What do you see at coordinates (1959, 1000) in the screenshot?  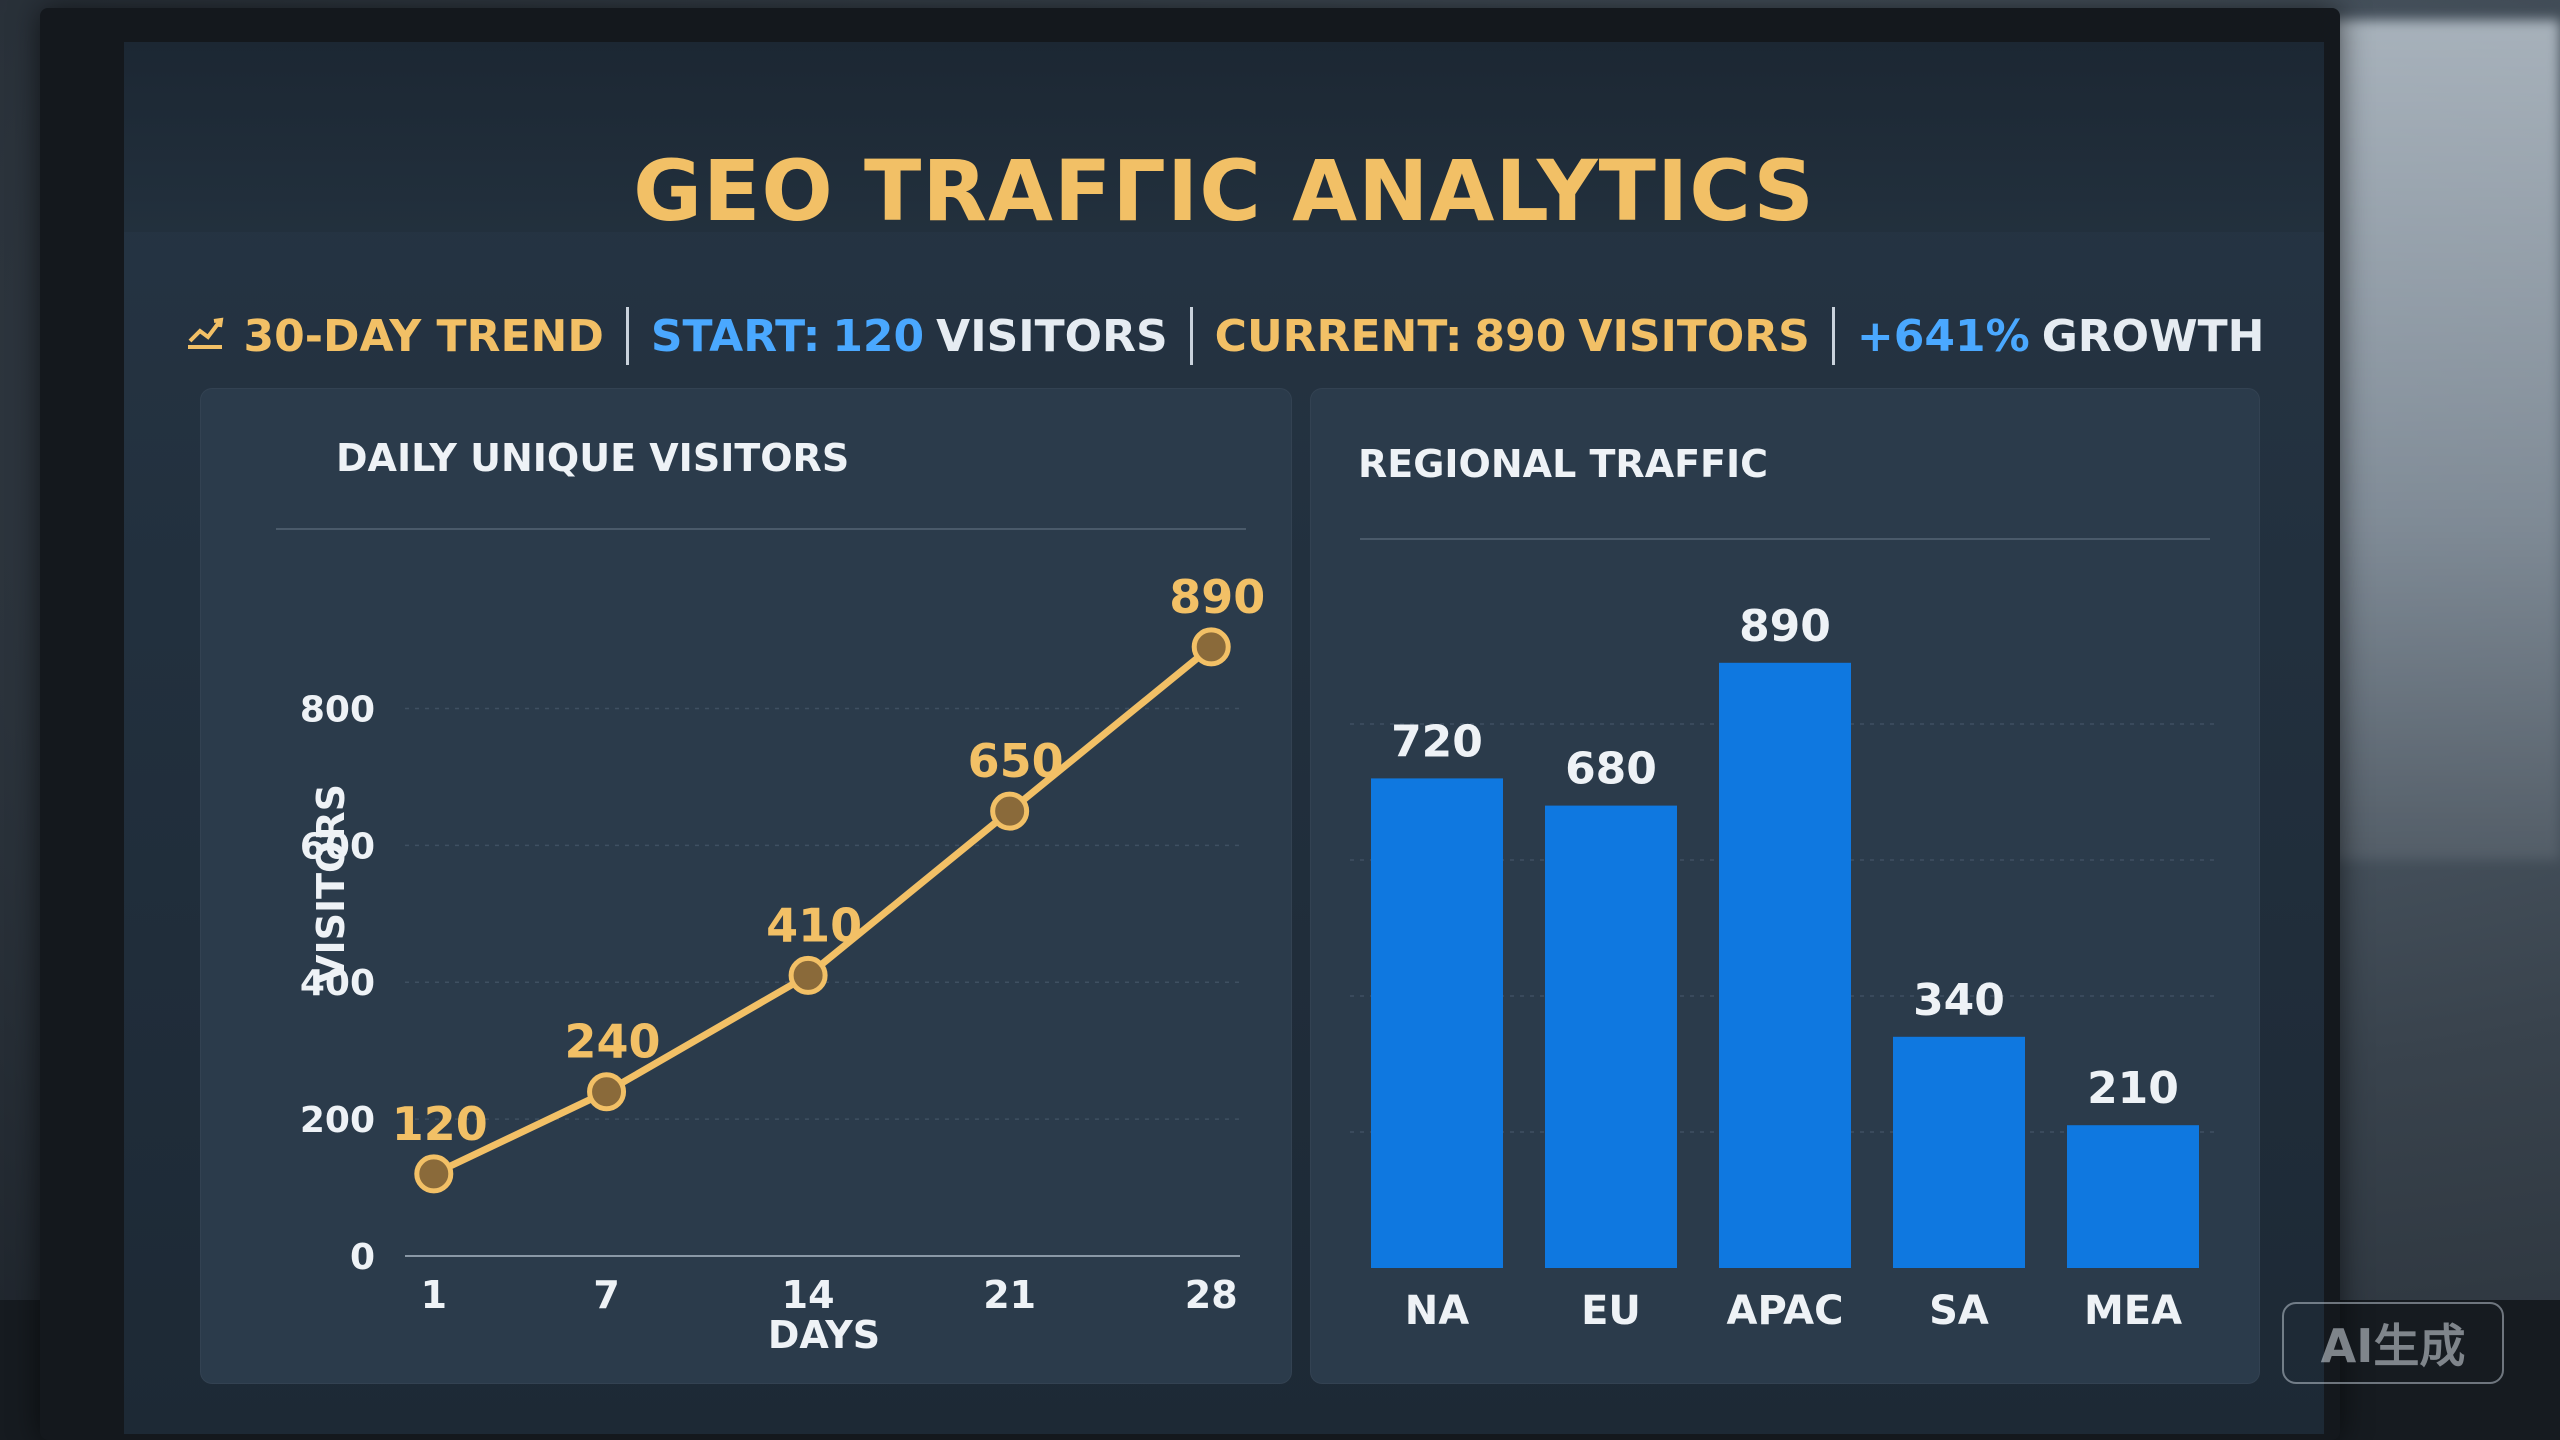 I see `bar-value-label: 340` at bounding box center [1959, 1000].